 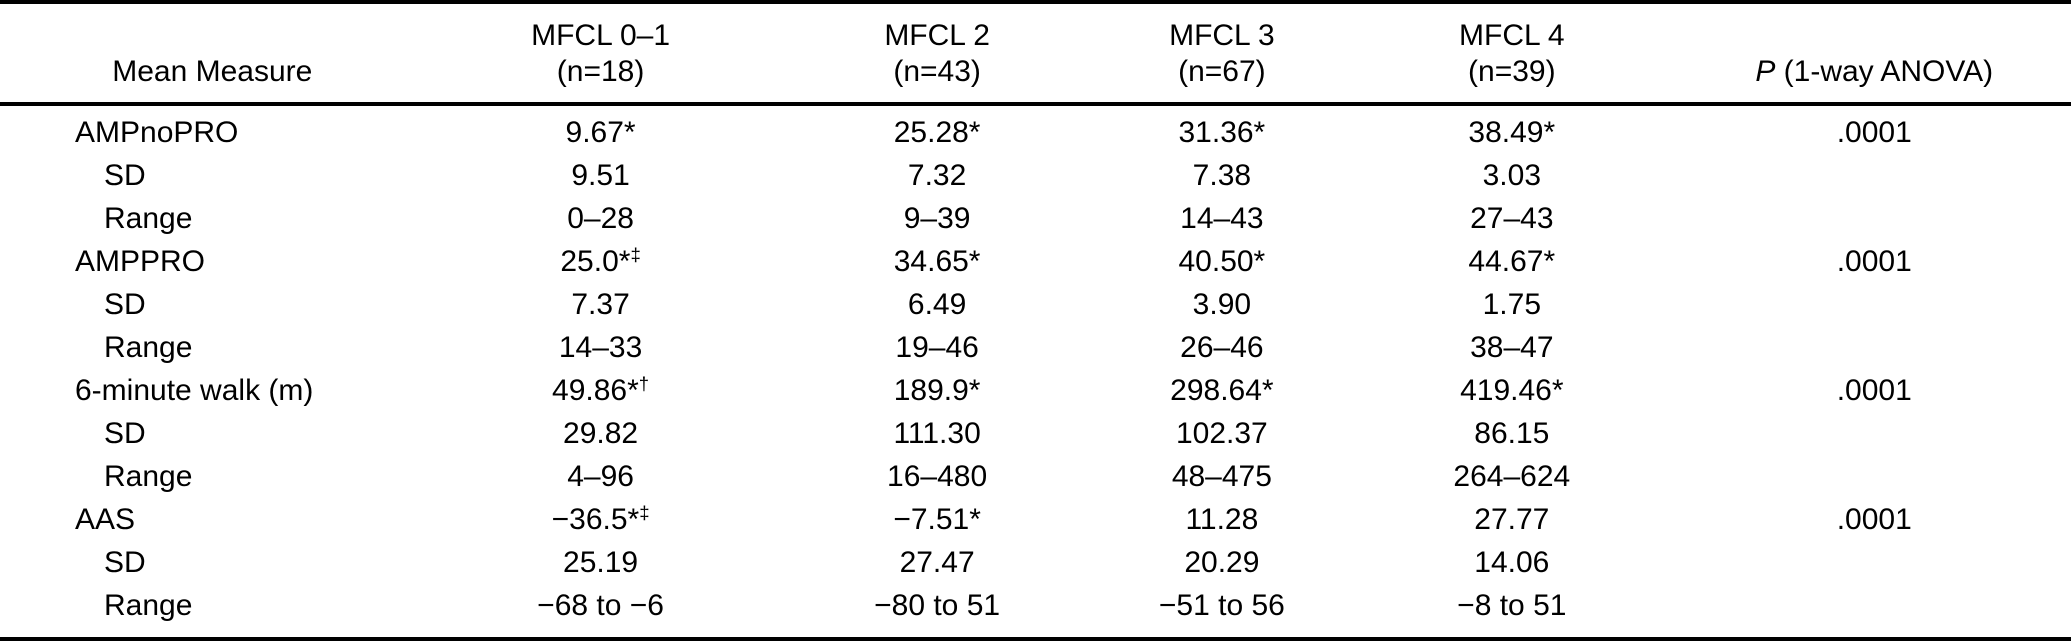 I want to click on table-row: Range 0–28 9–39 14–43 27–43, so click(x=1035, y=218).